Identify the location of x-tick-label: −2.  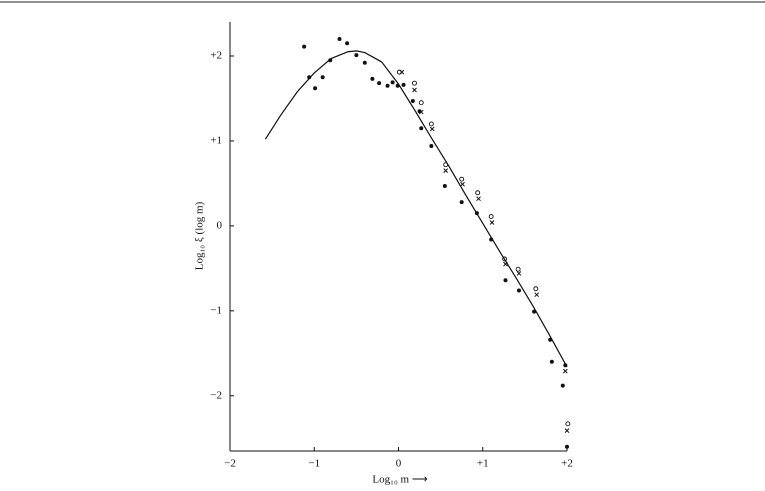
(230, 464).